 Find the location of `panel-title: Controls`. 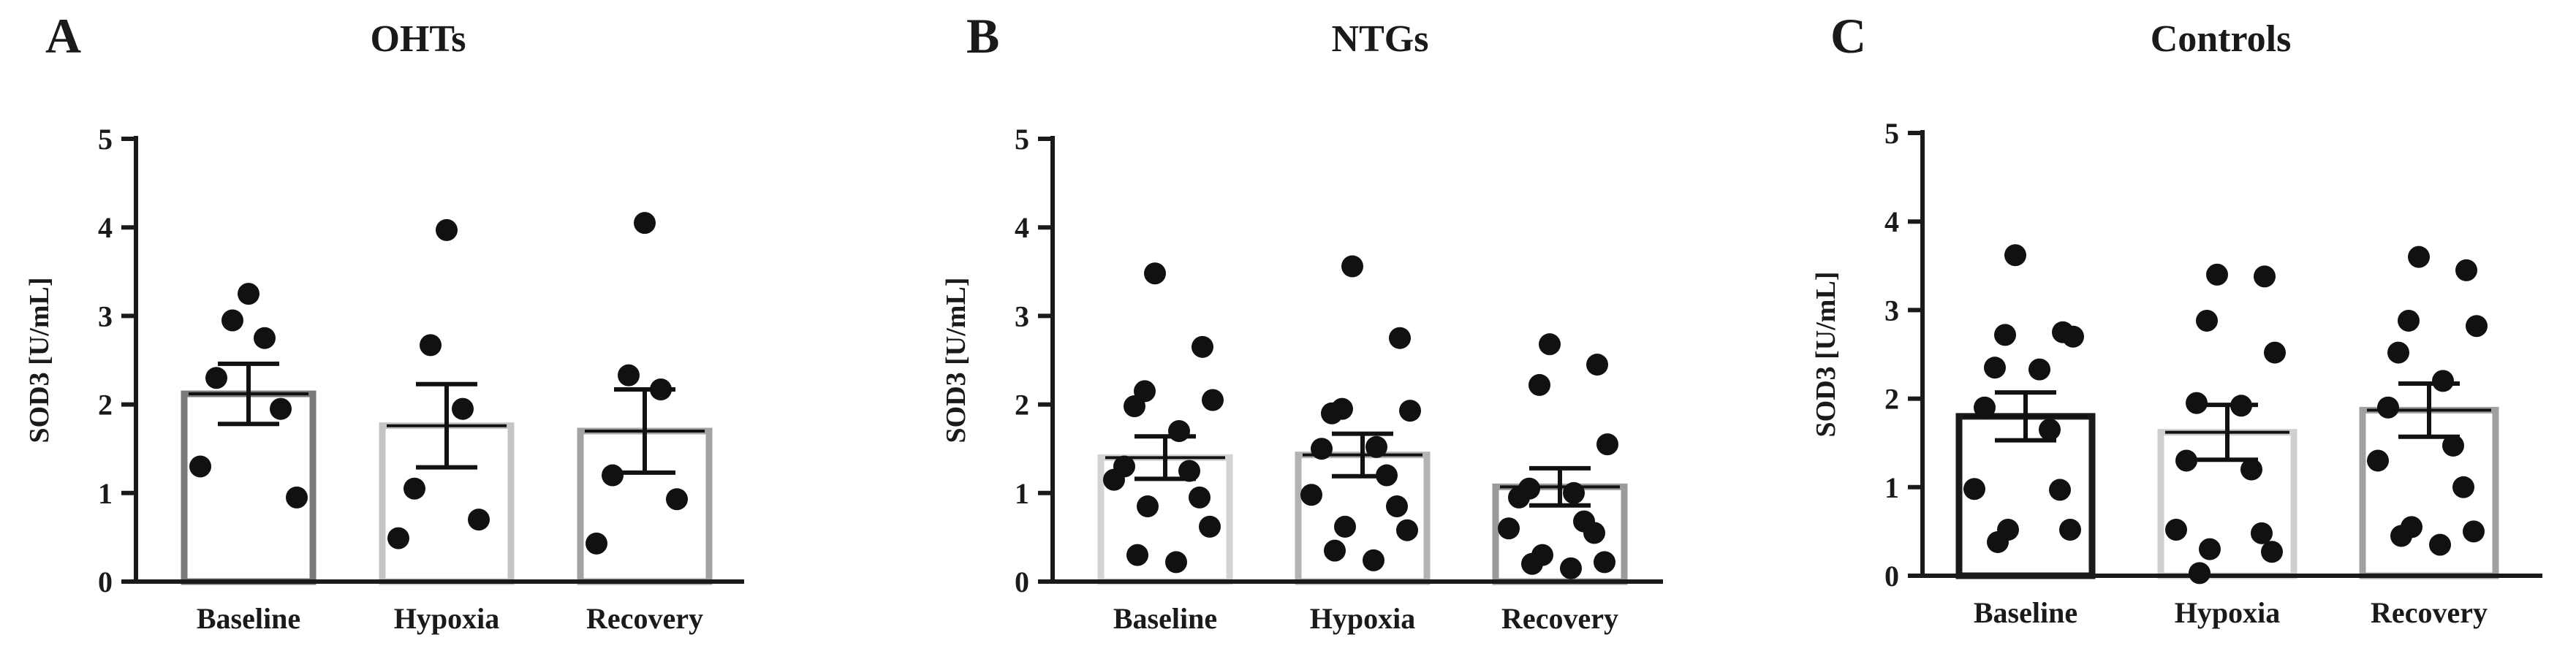

panel-title: Controls is located at coordinates (2221, 39).